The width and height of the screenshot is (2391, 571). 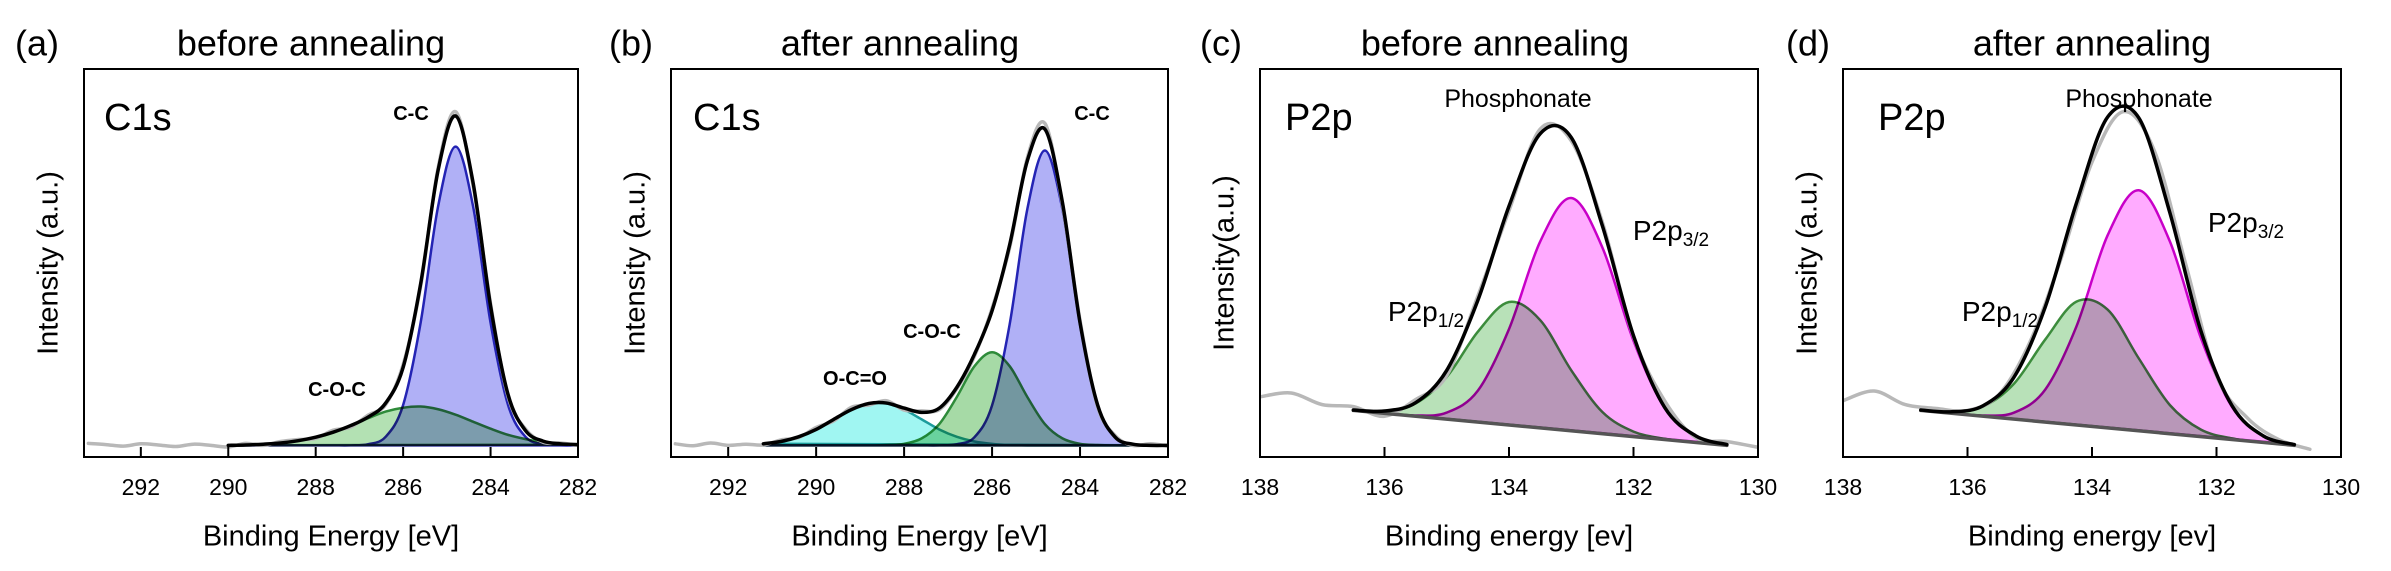 I want to click on y-axis-label: Intensity(a.u.), so click(x=1225, y=263).